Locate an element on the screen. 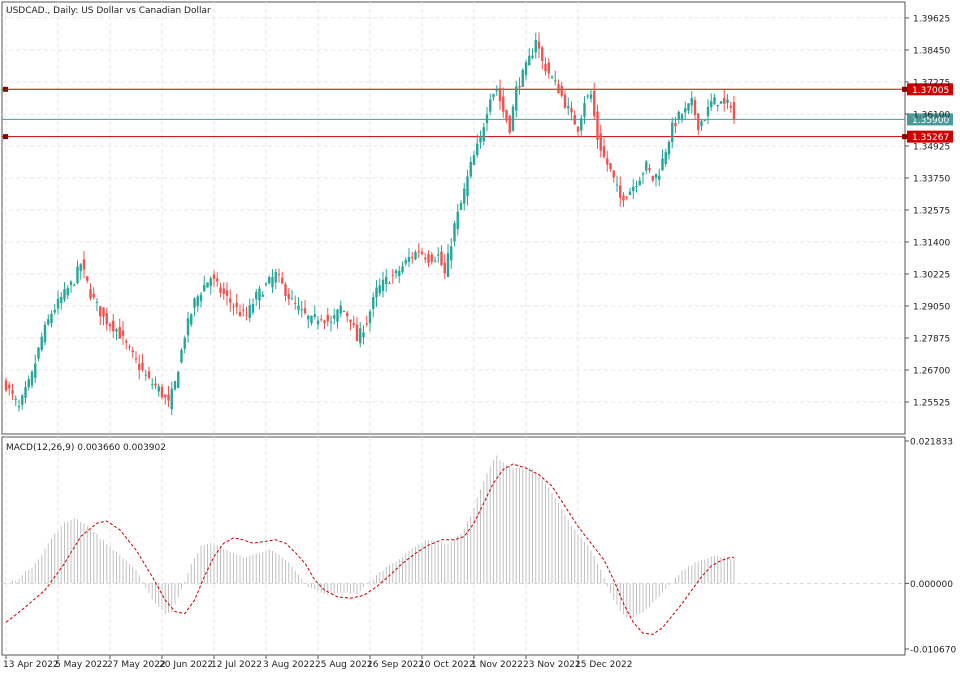 The width and height of the screenshot is (960, 675). horizontal-levels: 1.37005 1.35900 1.35267 is located at coordinates (477, 113).